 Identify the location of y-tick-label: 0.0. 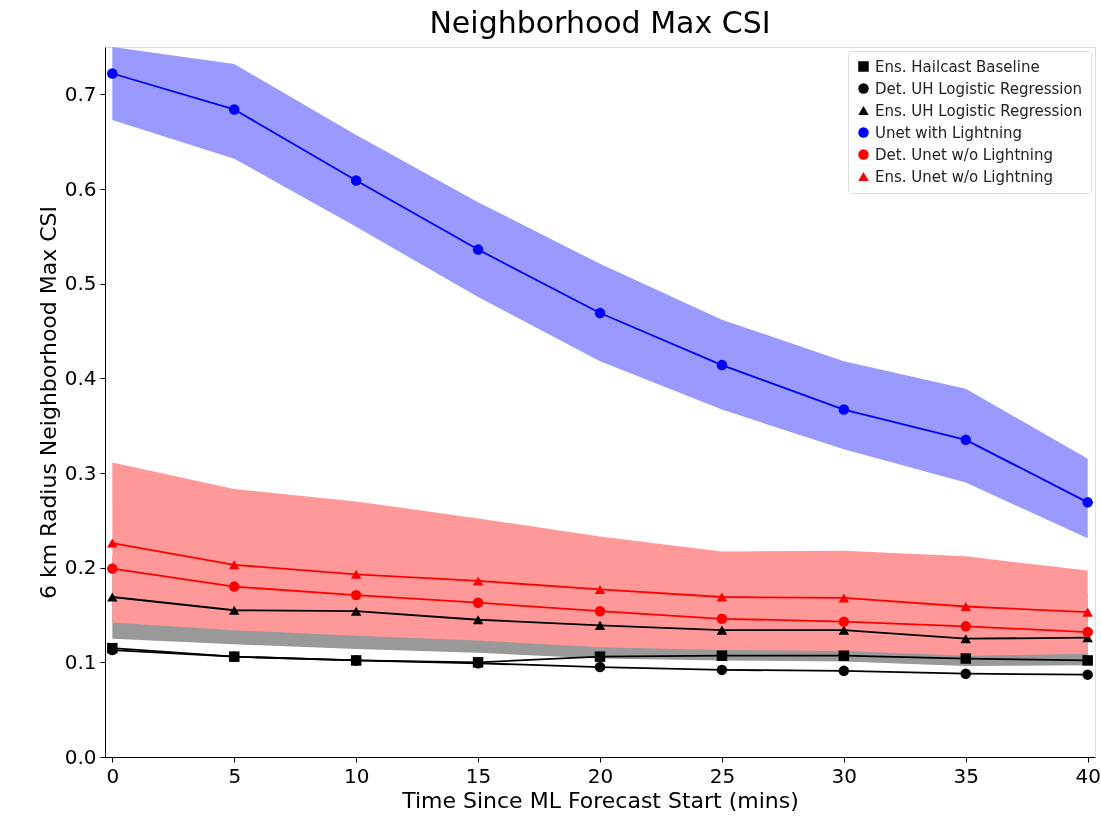
(80, 756).